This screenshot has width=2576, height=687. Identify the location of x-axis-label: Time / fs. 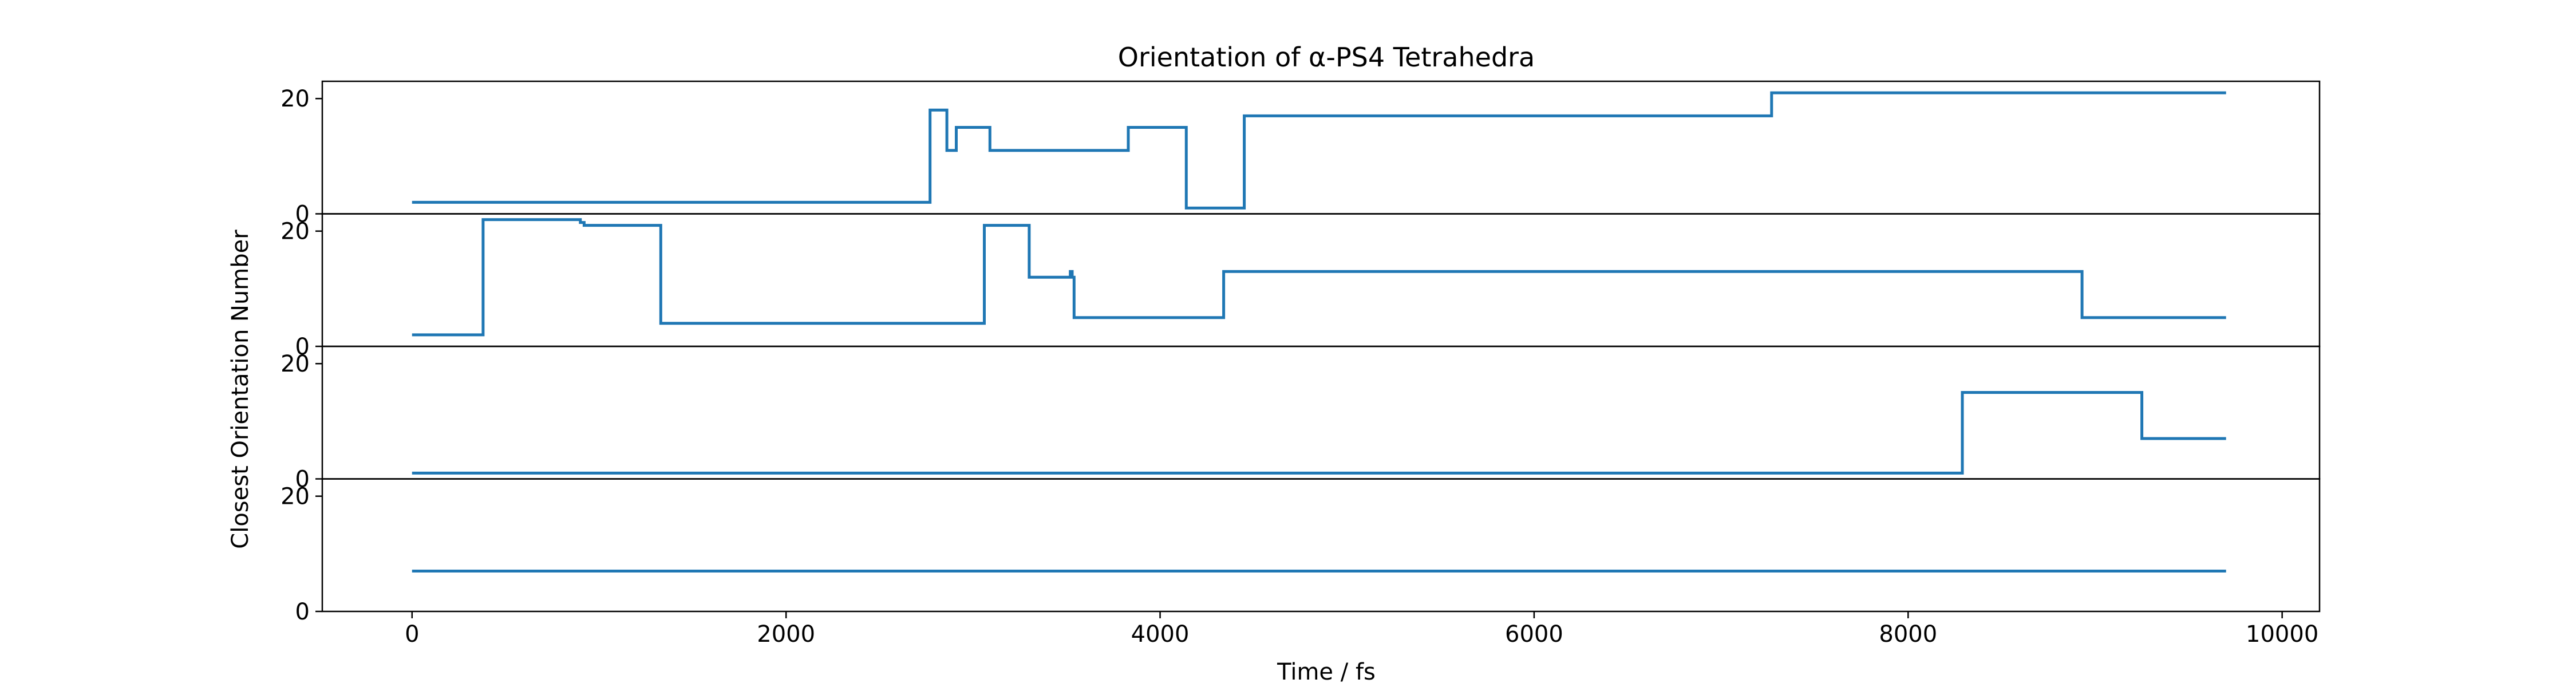
(1326, 672).